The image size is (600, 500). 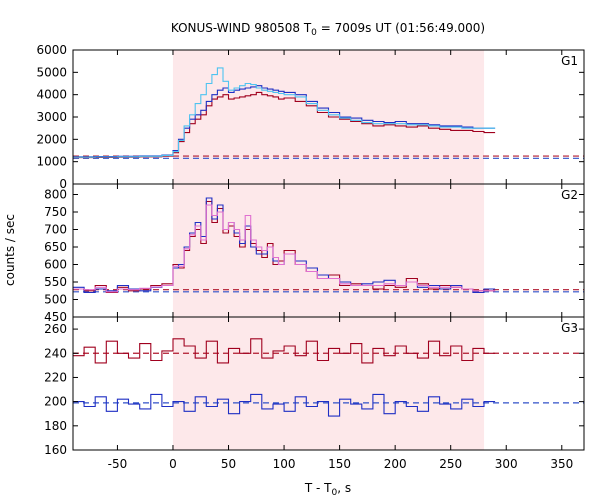 I want to click on x-tick-label: 150, so click(x=339, y=464).